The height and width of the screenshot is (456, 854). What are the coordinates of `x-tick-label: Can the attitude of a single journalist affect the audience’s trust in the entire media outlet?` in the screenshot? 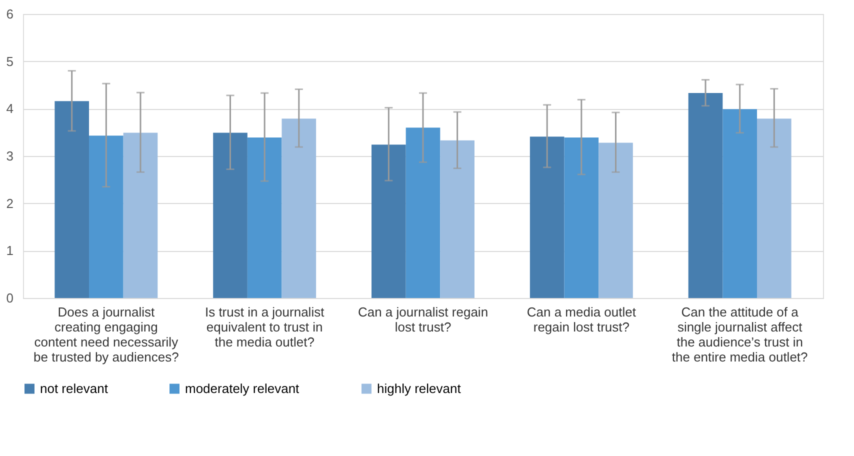 It's located at (740, 334).